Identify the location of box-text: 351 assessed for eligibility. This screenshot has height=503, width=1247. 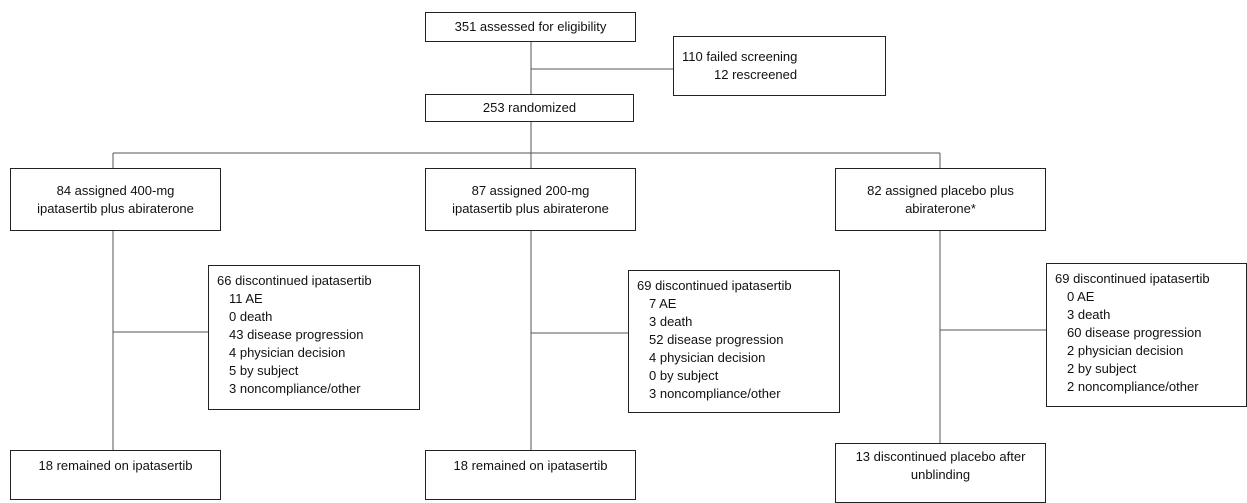
(530, 26).